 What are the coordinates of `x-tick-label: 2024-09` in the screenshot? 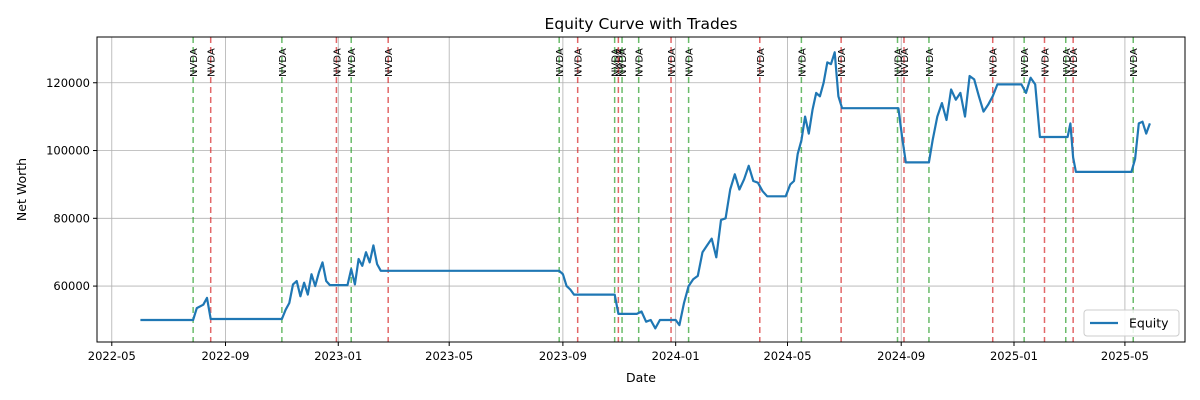 It's located at (901, 356).